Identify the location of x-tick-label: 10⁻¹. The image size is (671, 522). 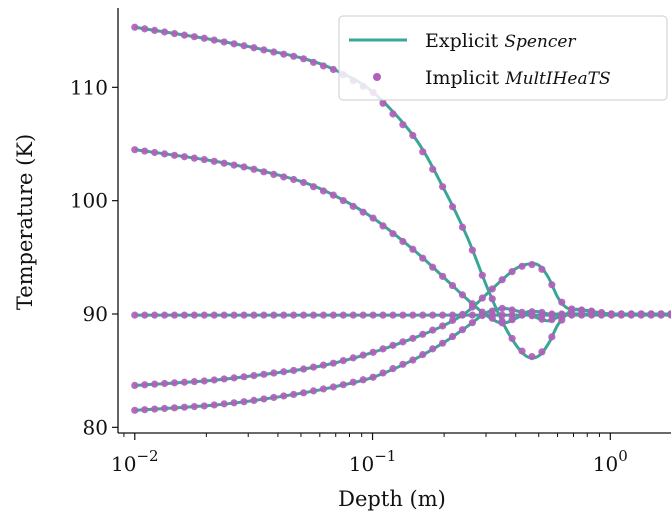
(373, 461).